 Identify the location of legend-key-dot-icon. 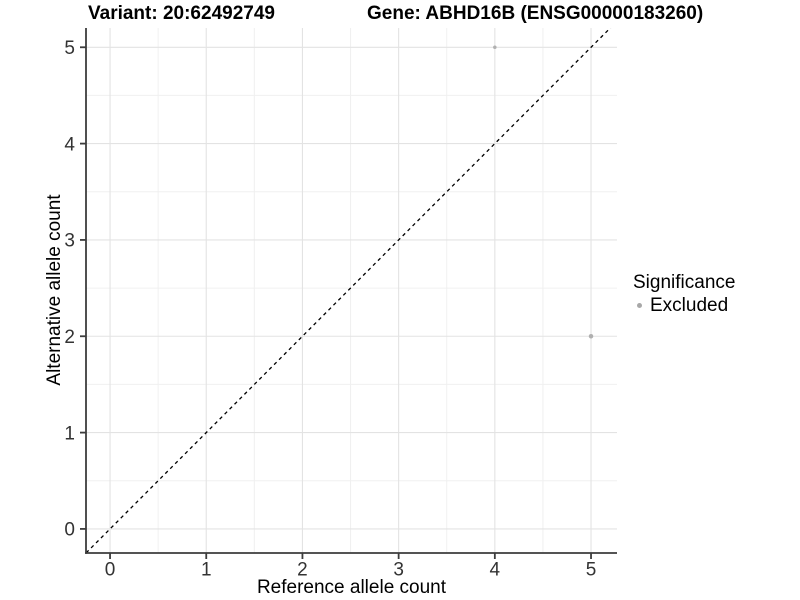
(639, 305).